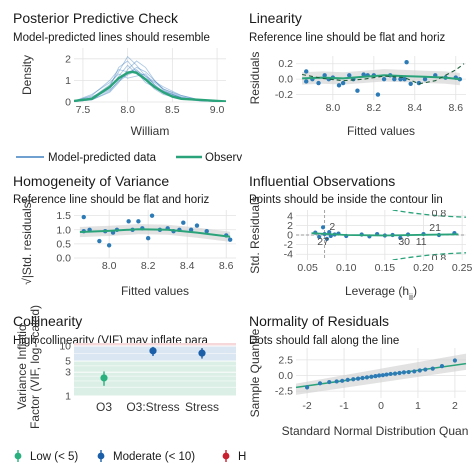  I want to click on panel-title: Linearity, so click(275, 18).